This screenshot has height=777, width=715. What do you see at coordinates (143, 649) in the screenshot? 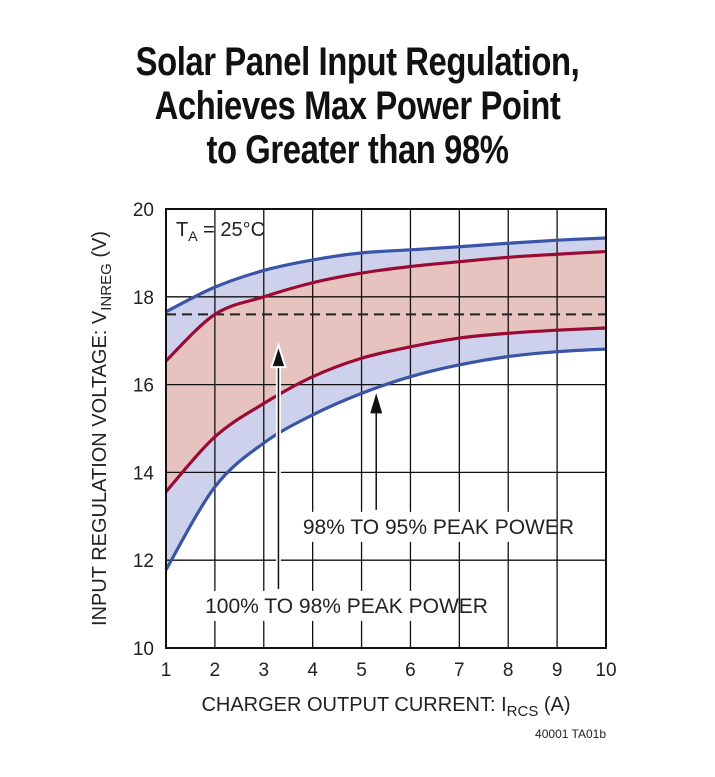
I see `y-tick-label: 10` at bounding box center [143, 649].